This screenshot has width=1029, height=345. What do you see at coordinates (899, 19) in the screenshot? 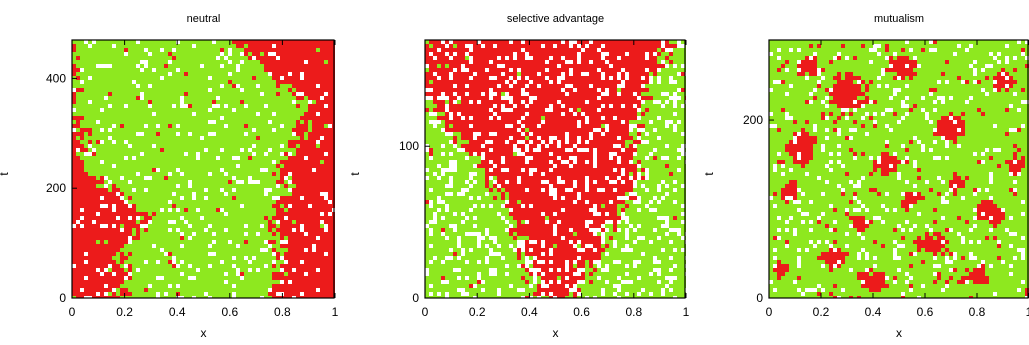
I see `chart-title: mutualism` at bounding box center [899, 19].